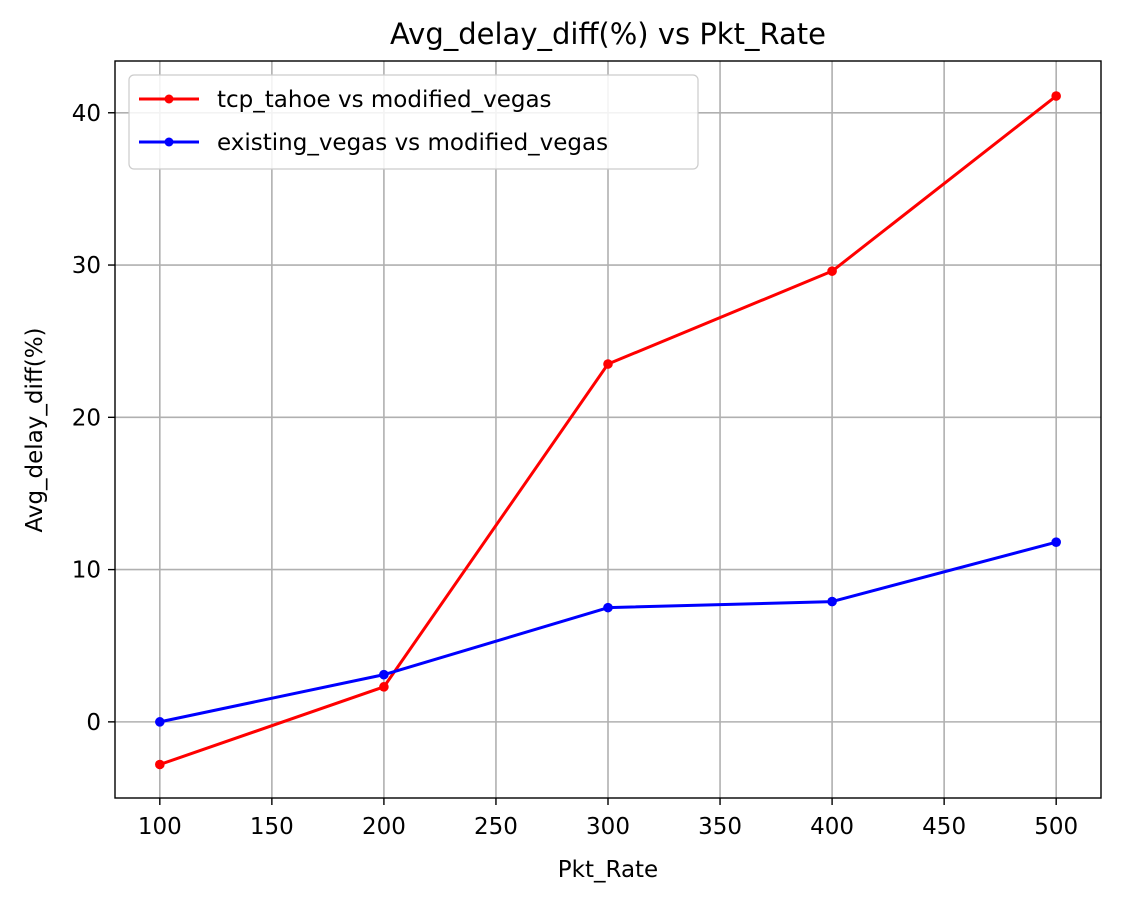  I want to click on legend-entry-existing-vegas: existing_vegas vs modified_vegas, so click(373, 143).